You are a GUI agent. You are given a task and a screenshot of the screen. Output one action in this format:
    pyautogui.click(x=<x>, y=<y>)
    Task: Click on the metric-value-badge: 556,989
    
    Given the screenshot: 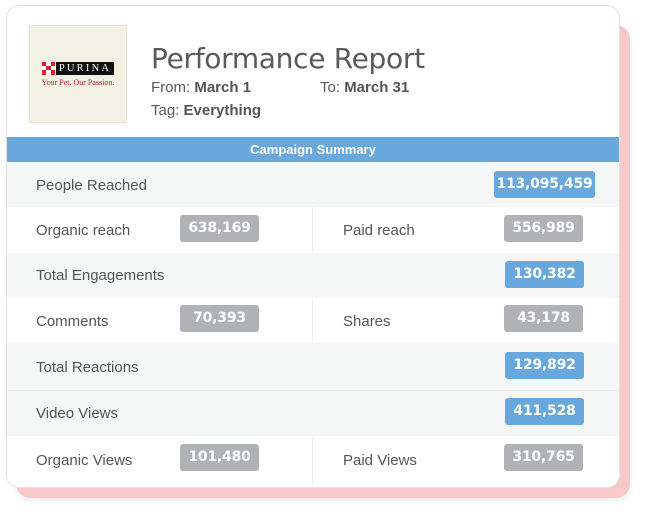 What is the action you would take?
    pyautogui.click(x=543, y=228)
    